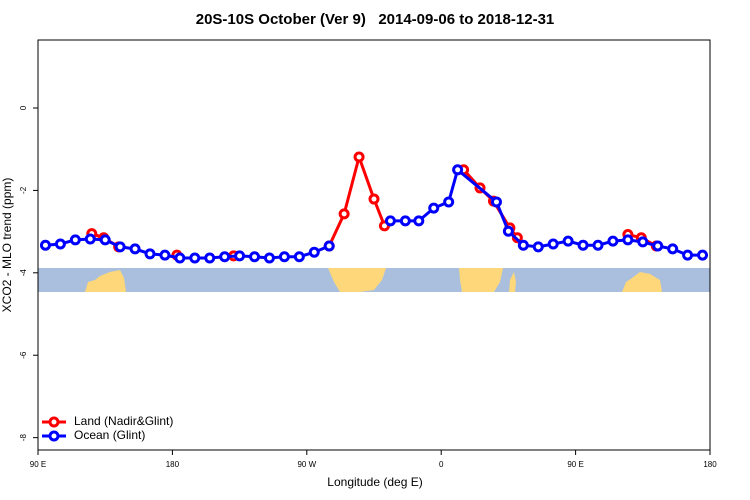 The width and height of the screenshot is (750, 500). What do you see at coordinates (441, 464) in the screenshot?
I see `x-tick-label: 0` at bounding box center [441, 464].